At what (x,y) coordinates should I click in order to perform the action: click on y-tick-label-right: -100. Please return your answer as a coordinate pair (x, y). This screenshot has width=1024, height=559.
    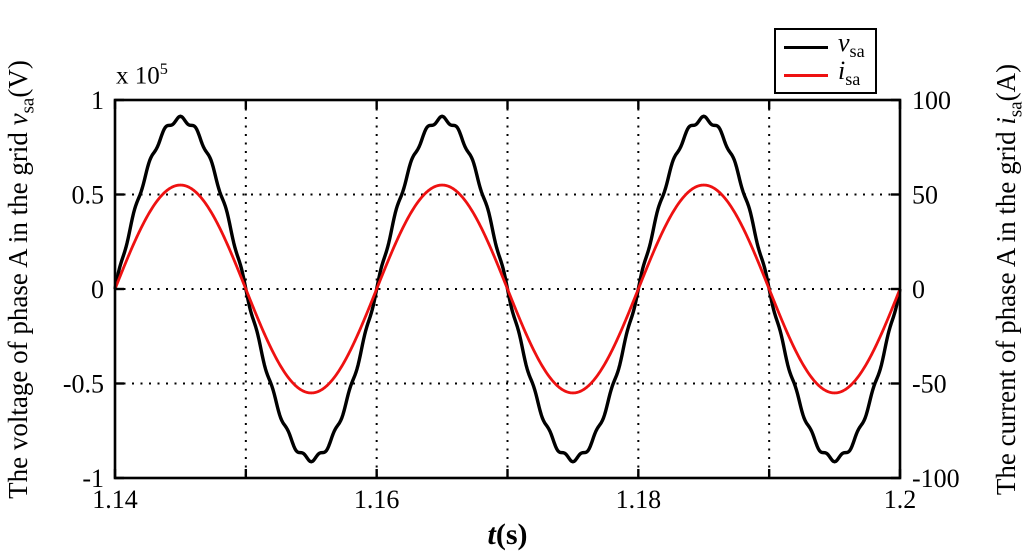
    Looking at the image, I should click on (936, 478).